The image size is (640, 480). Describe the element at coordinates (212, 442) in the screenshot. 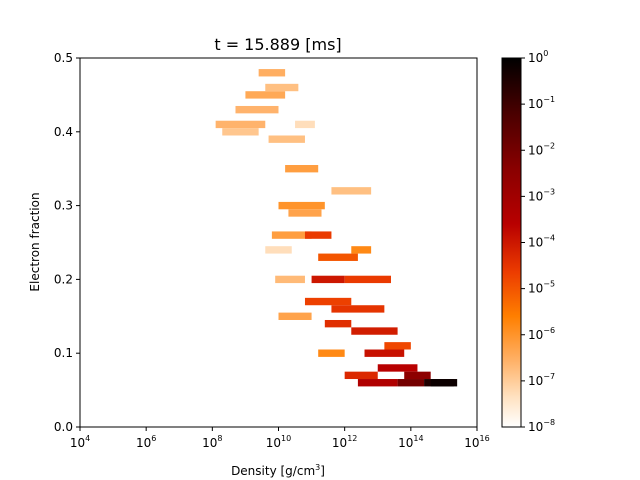

I see `x-tick-label: 10⁸` at that location.